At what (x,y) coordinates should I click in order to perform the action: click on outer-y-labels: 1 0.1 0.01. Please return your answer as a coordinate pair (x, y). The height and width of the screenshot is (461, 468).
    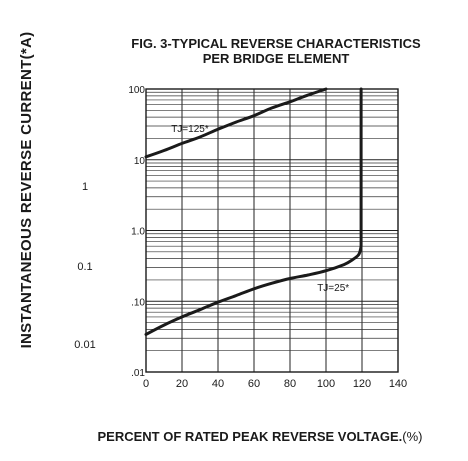
    Looking at the image, I should click on (84, 266).